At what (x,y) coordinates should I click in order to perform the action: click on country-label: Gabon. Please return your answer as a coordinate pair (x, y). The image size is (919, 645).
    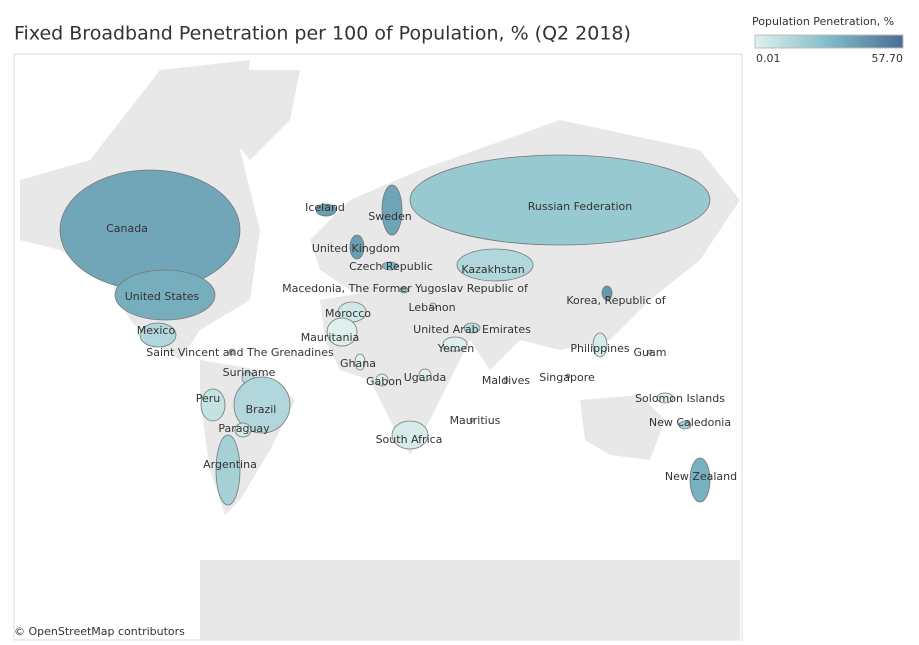
    Looking at the image, I should click on (384, 381).